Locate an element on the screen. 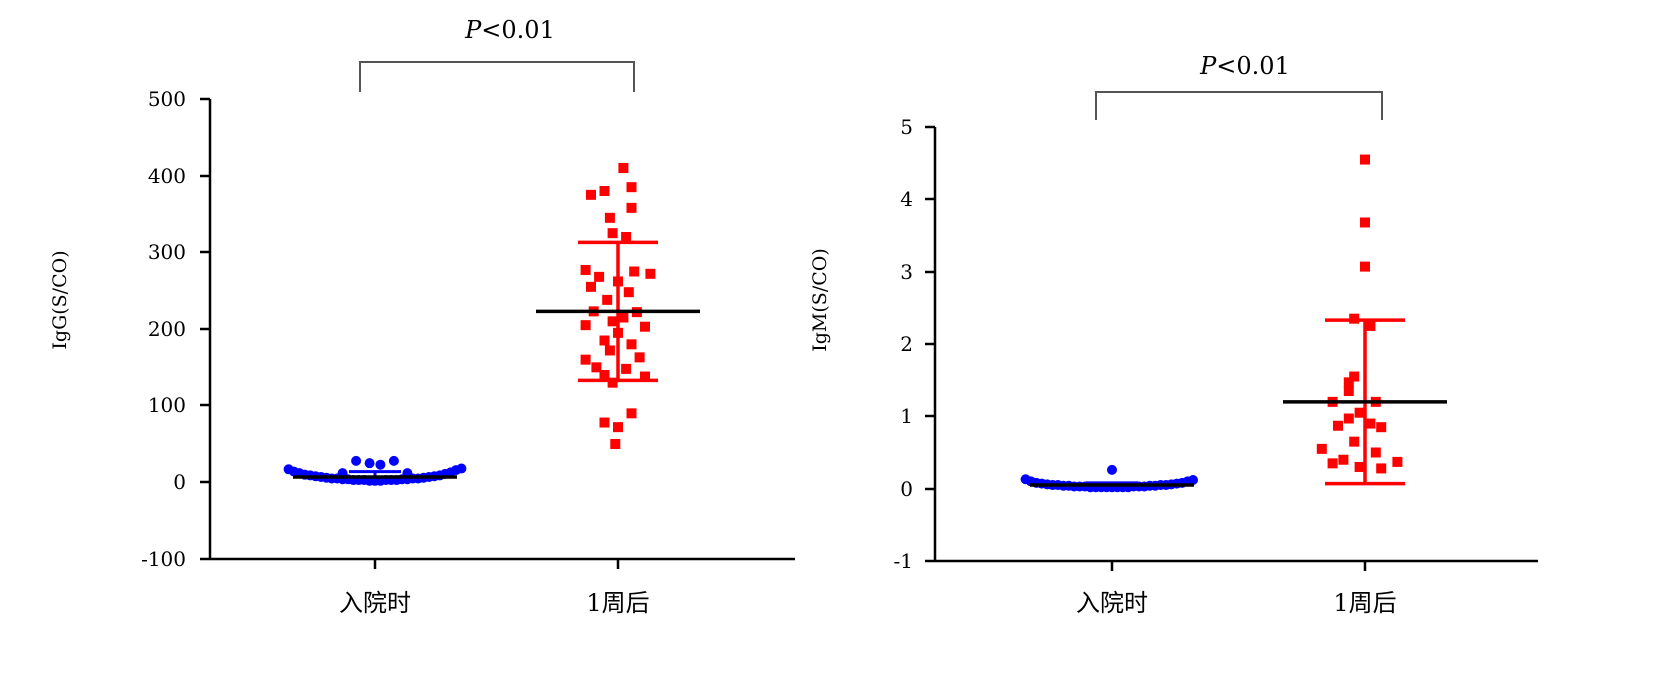  igg-y-ticks: 500 400 300 200 100 0 -100 is located at coordinates (175, 329).